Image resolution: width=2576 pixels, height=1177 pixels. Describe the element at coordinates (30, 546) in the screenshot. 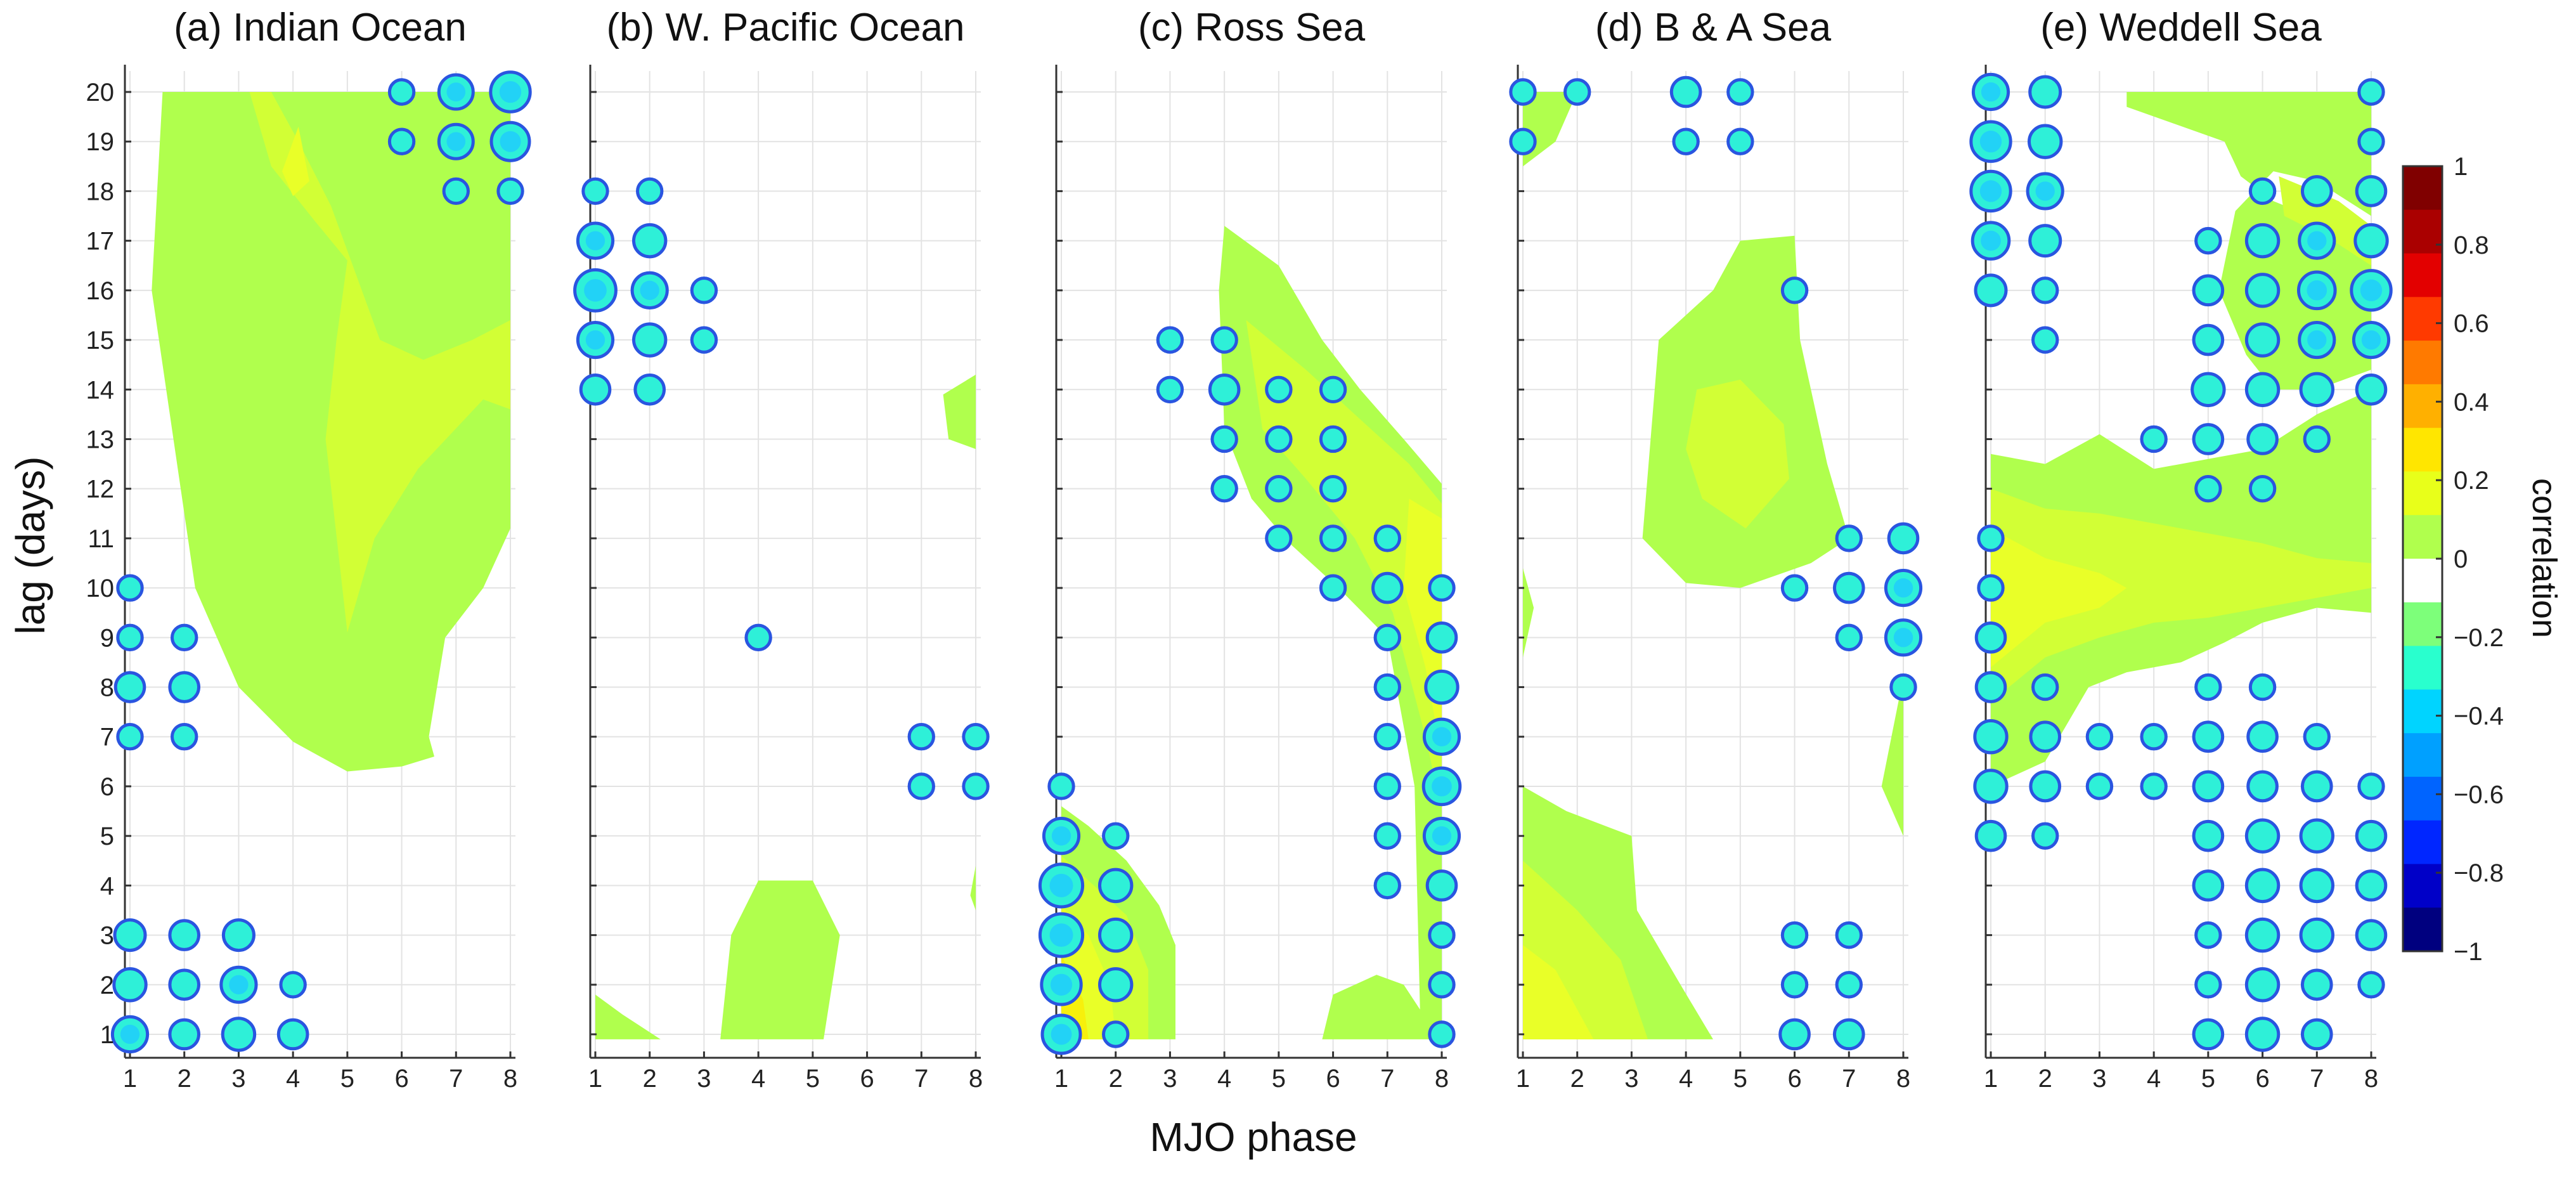

I see `y-axis-label: lag (days)` at that location.